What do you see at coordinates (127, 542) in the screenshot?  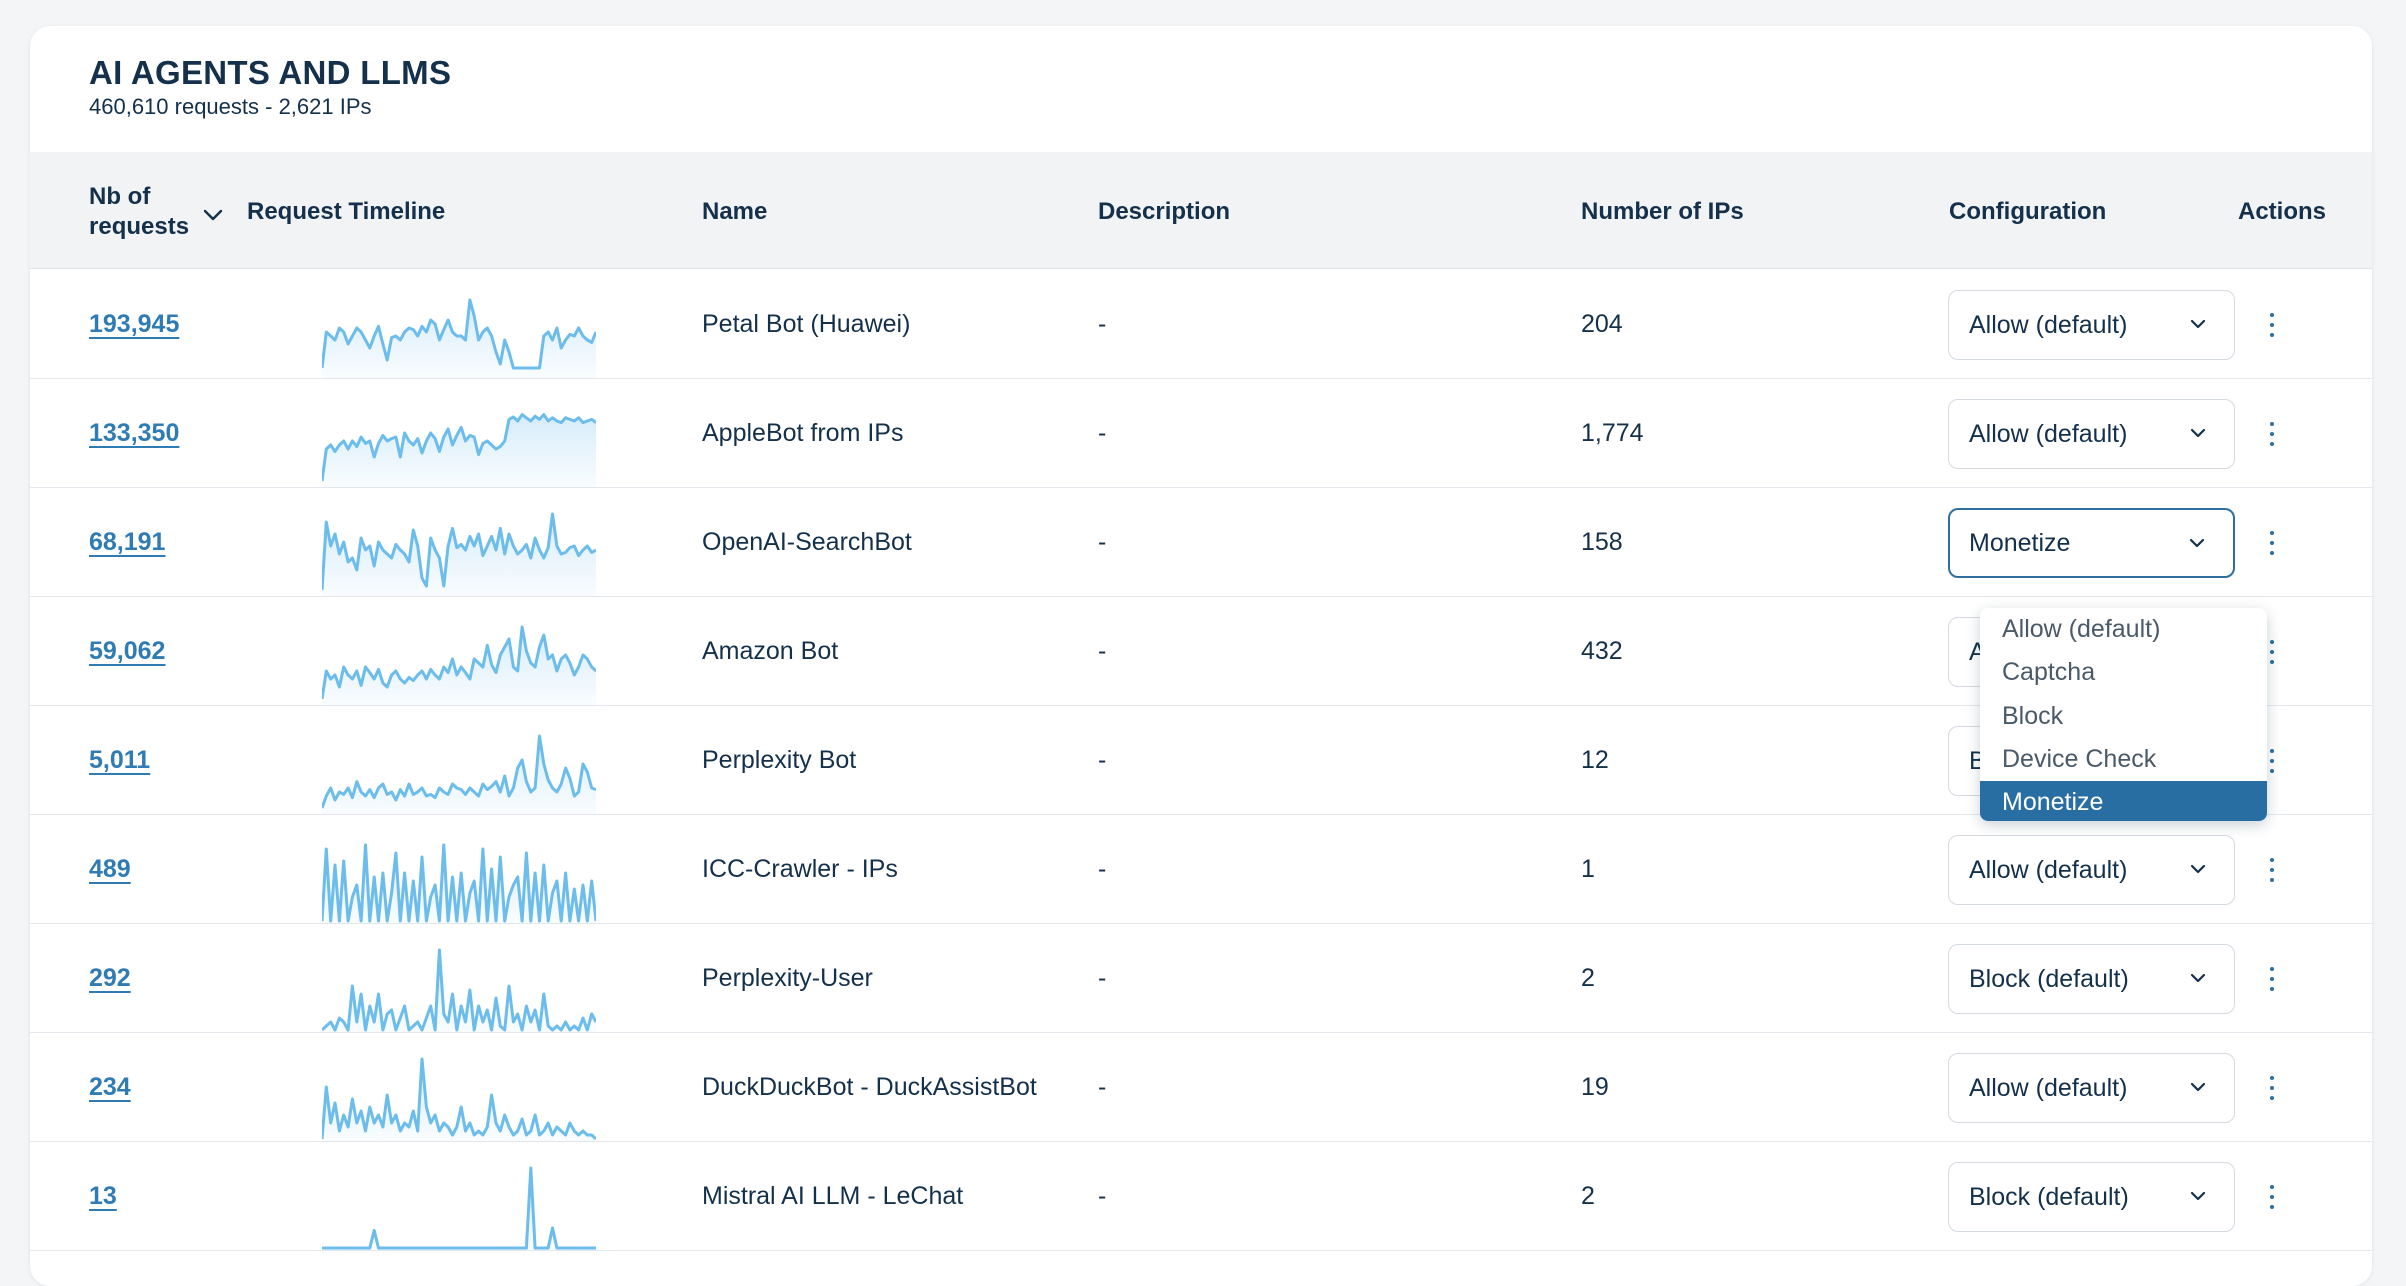 I see `request-count-link: 68,191` at bounding box center [127, 542].